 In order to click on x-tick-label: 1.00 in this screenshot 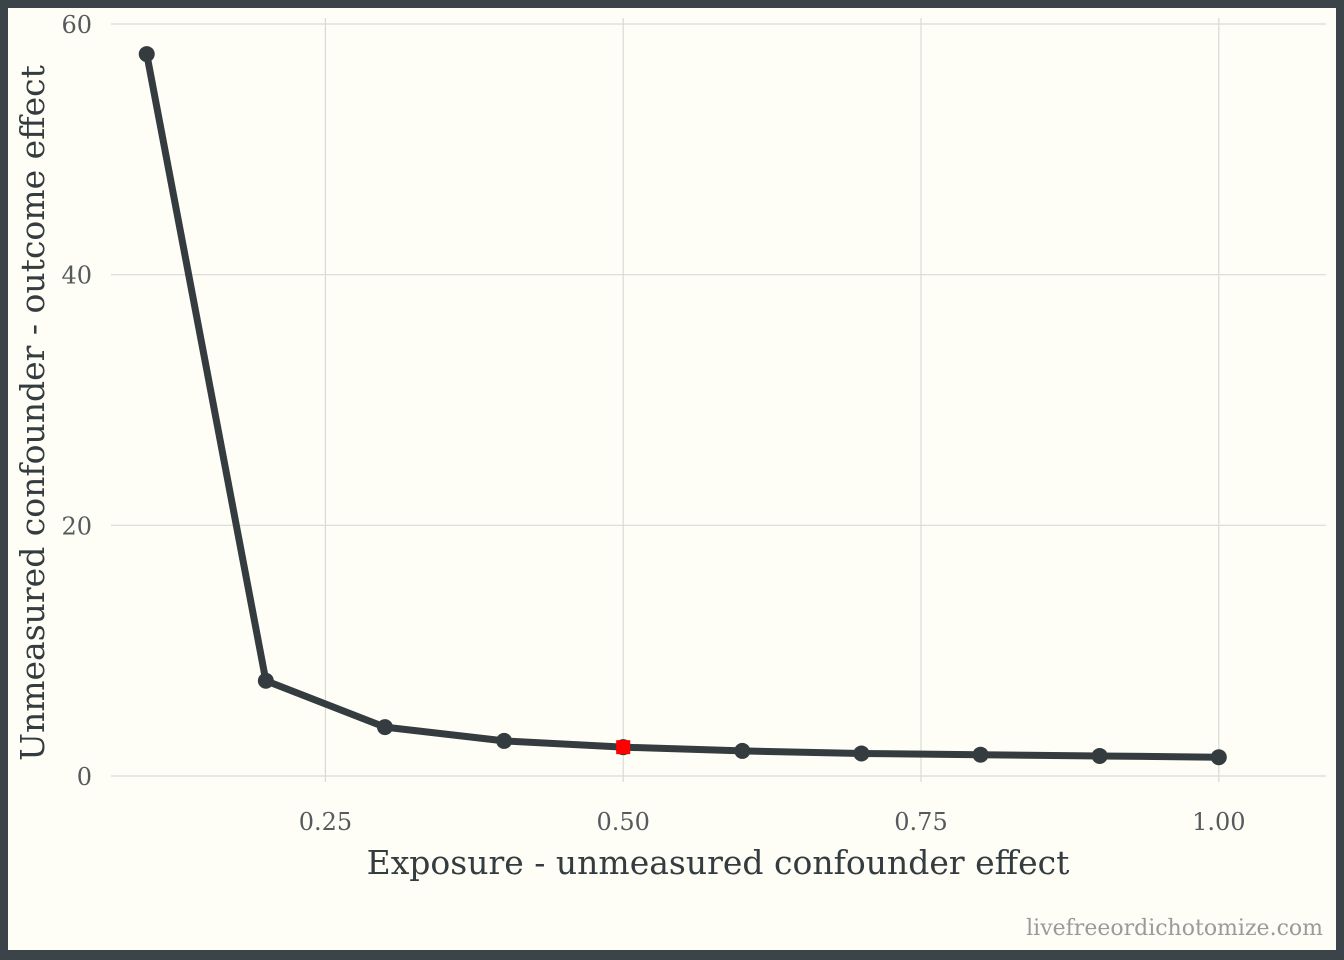, I will do `click(1218, 822)`.